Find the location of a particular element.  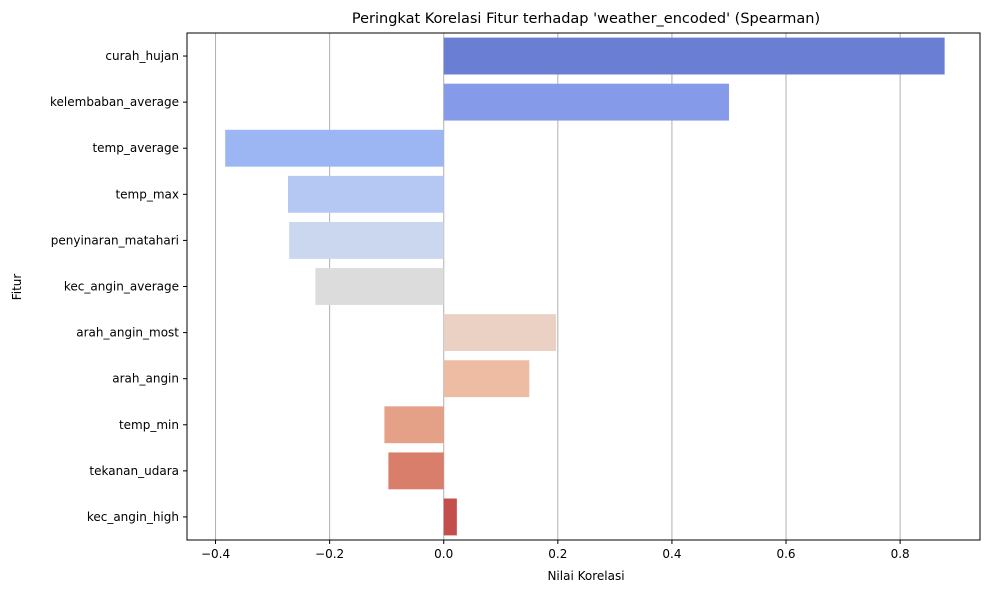

bar-kec-angin-average is located at coordinates (379, 286).